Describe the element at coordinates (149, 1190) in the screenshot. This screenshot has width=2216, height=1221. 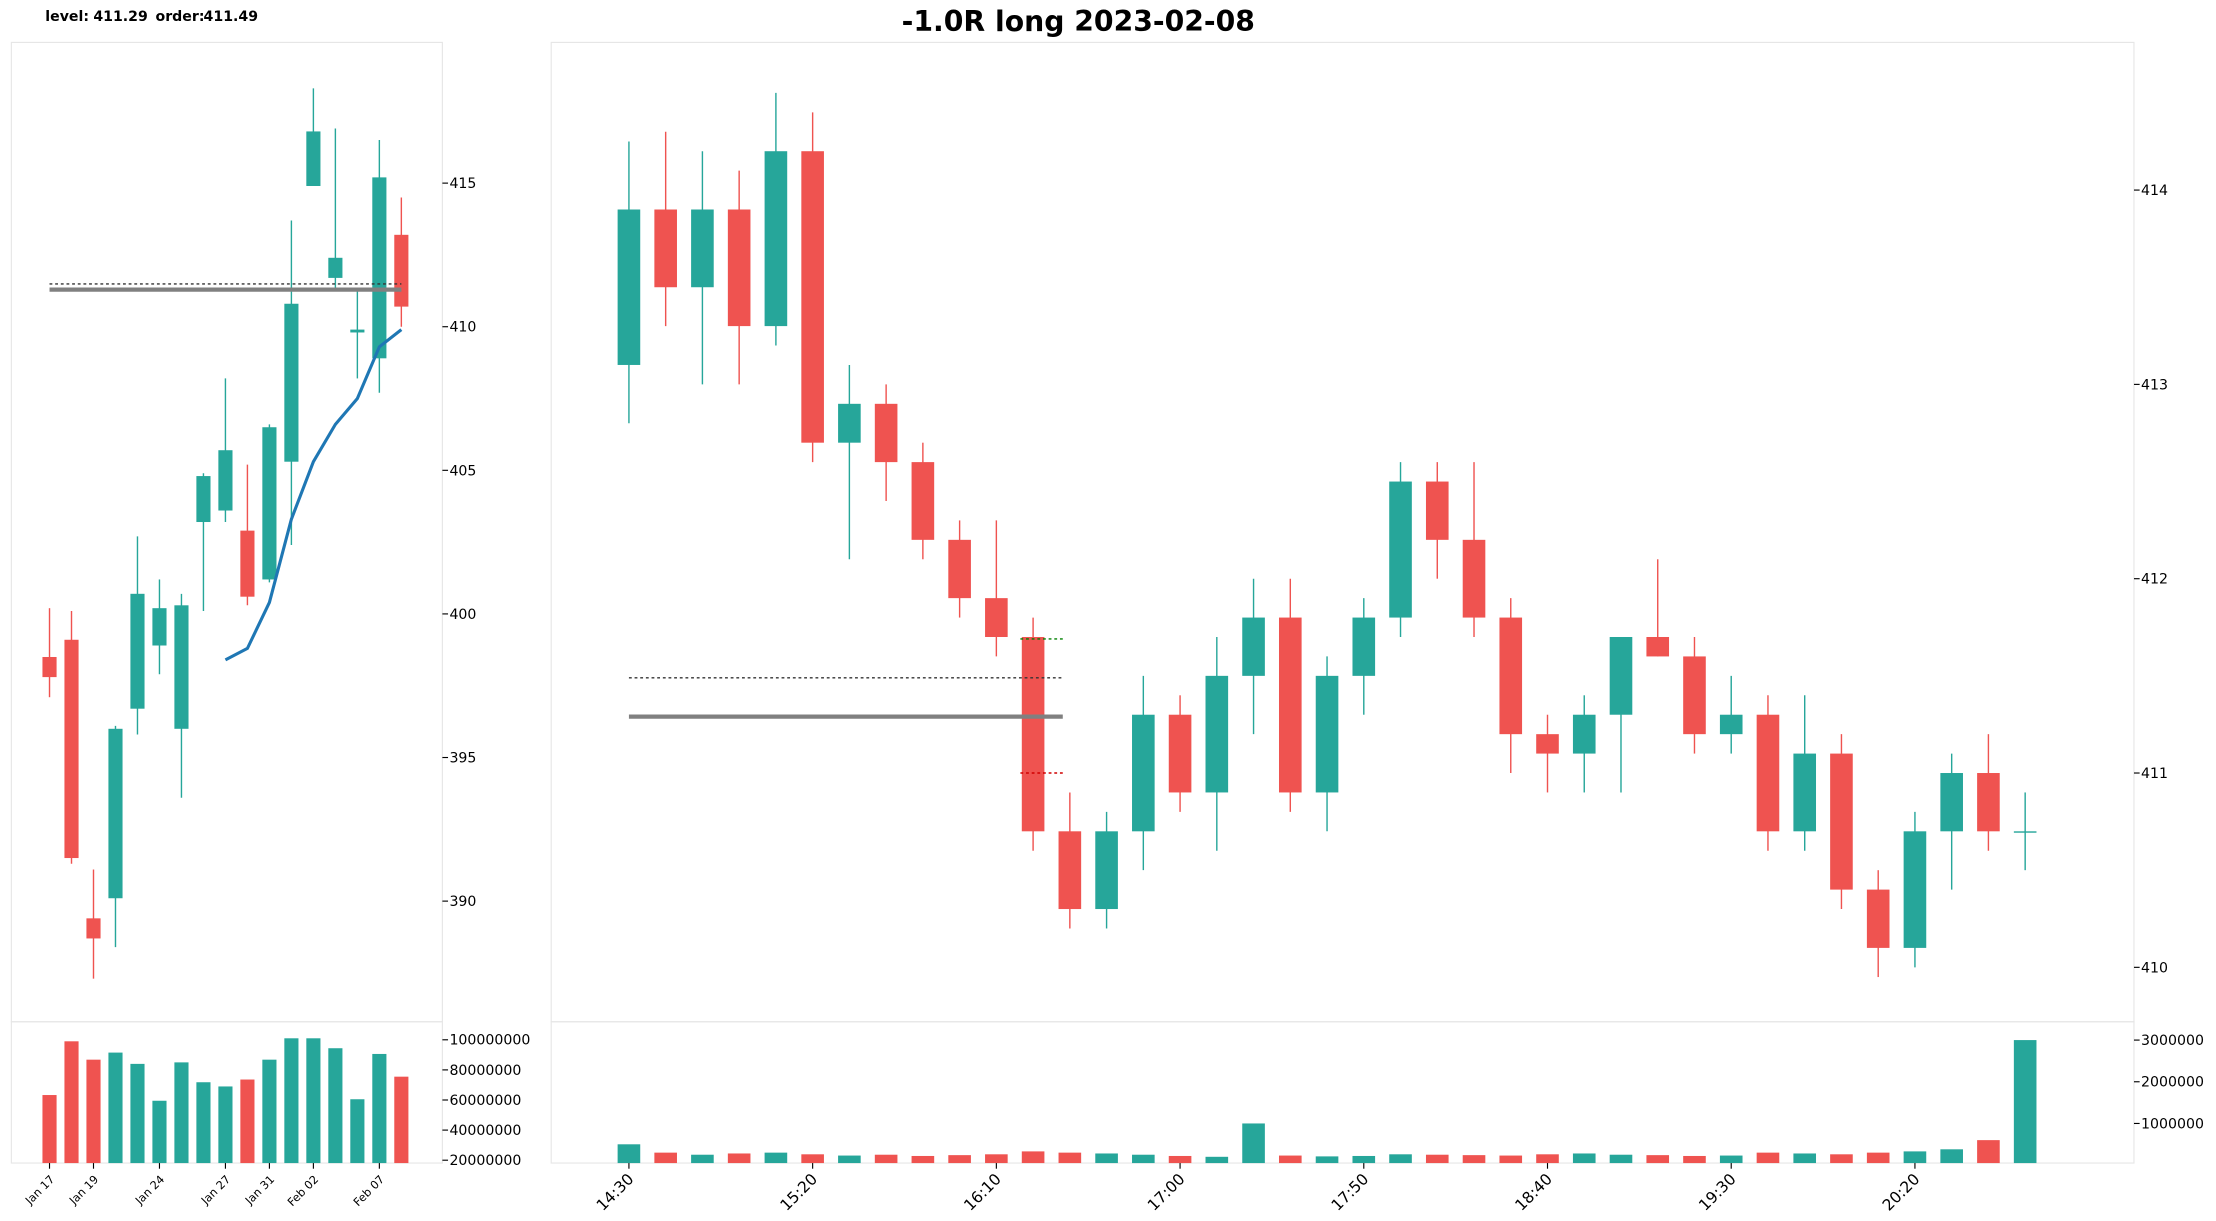
I see `x-tick-label: Jan 24` at that location.